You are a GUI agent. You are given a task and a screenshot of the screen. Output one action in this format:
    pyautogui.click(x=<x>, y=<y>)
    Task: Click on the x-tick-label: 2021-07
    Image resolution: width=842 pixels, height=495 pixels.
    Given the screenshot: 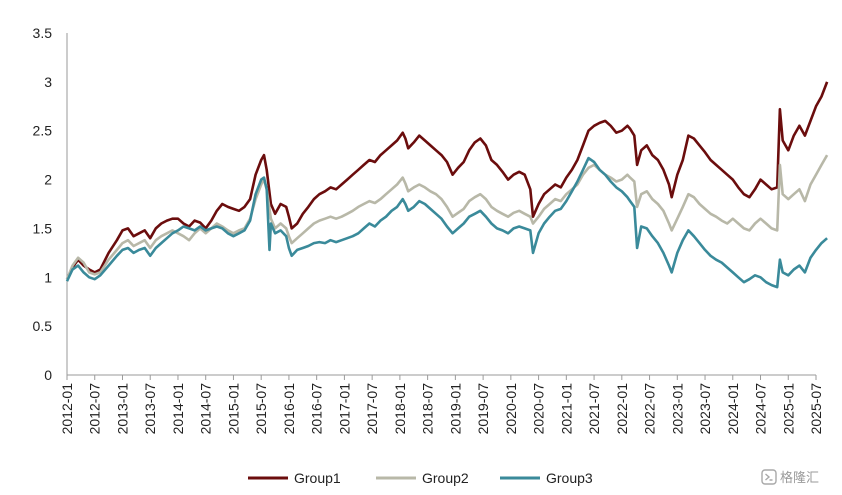 What is the action you would take?
    pyautogui.click(x=594, y=409)
    